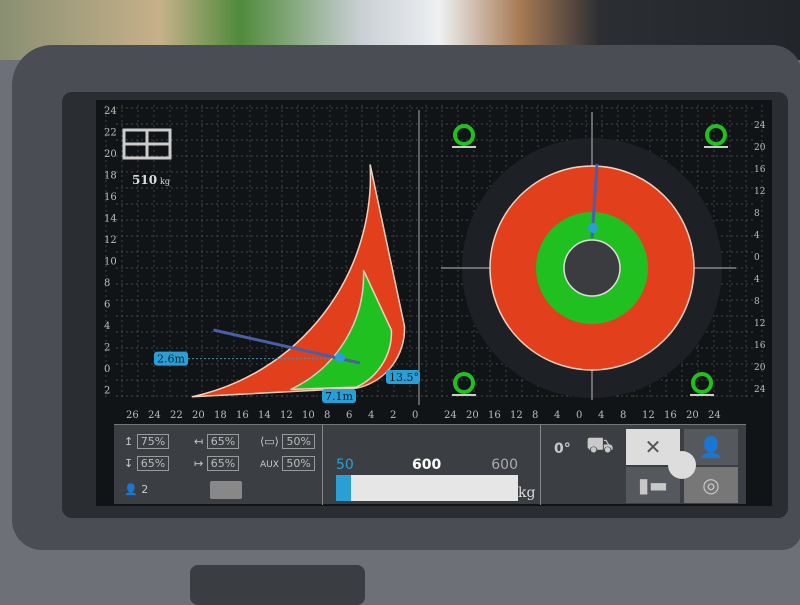 The image size is (800, 605). I want to click on height-label: 2.6m, so click(171, 359).